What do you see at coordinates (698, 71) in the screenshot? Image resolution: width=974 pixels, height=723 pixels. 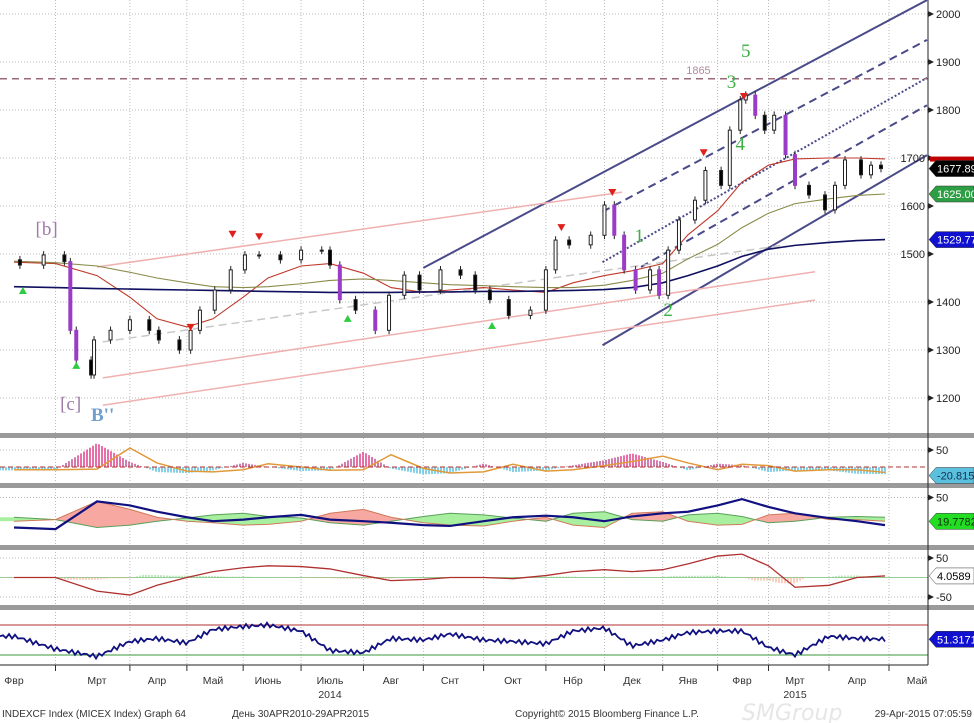 I see `resistance-level-label: 1865` at bounding box center [698, 71].